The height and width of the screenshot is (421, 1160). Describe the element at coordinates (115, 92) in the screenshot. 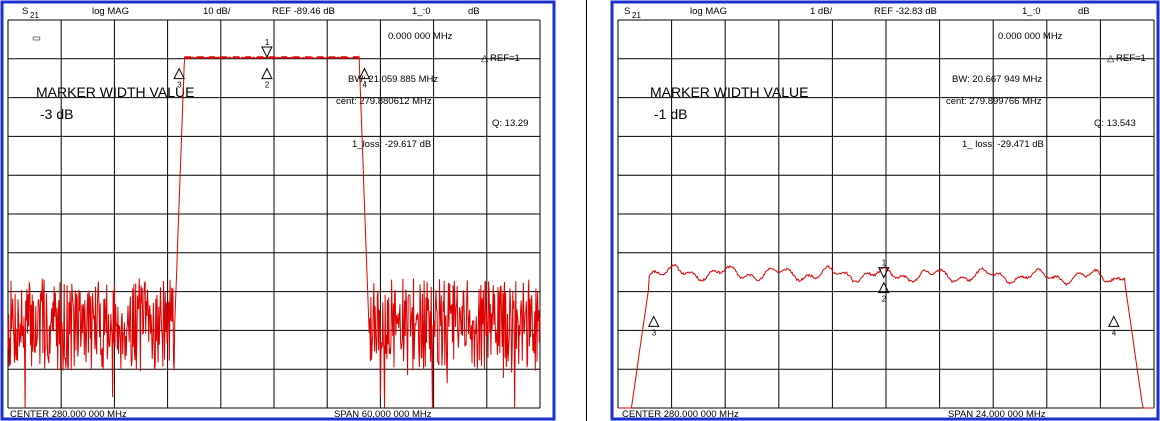

I see `left-annotation-title: MARKER WIDTH VALUE` at that location.